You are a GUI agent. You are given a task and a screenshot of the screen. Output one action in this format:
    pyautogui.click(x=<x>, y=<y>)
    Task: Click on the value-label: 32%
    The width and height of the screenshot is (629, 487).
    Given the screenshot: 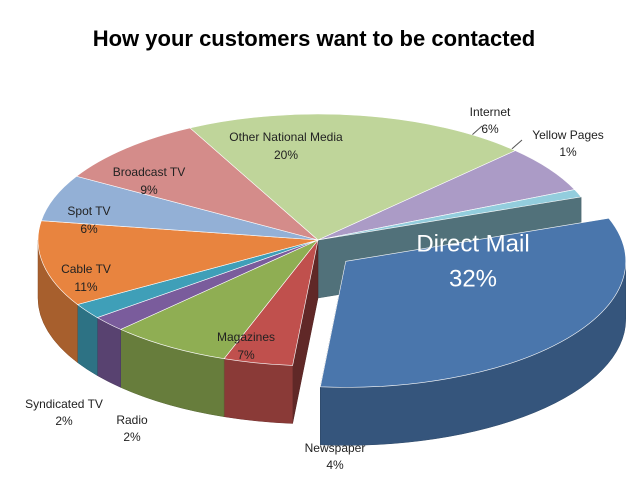 What is the action you would take?
    pyautogui.click(x=473, y=278)
    